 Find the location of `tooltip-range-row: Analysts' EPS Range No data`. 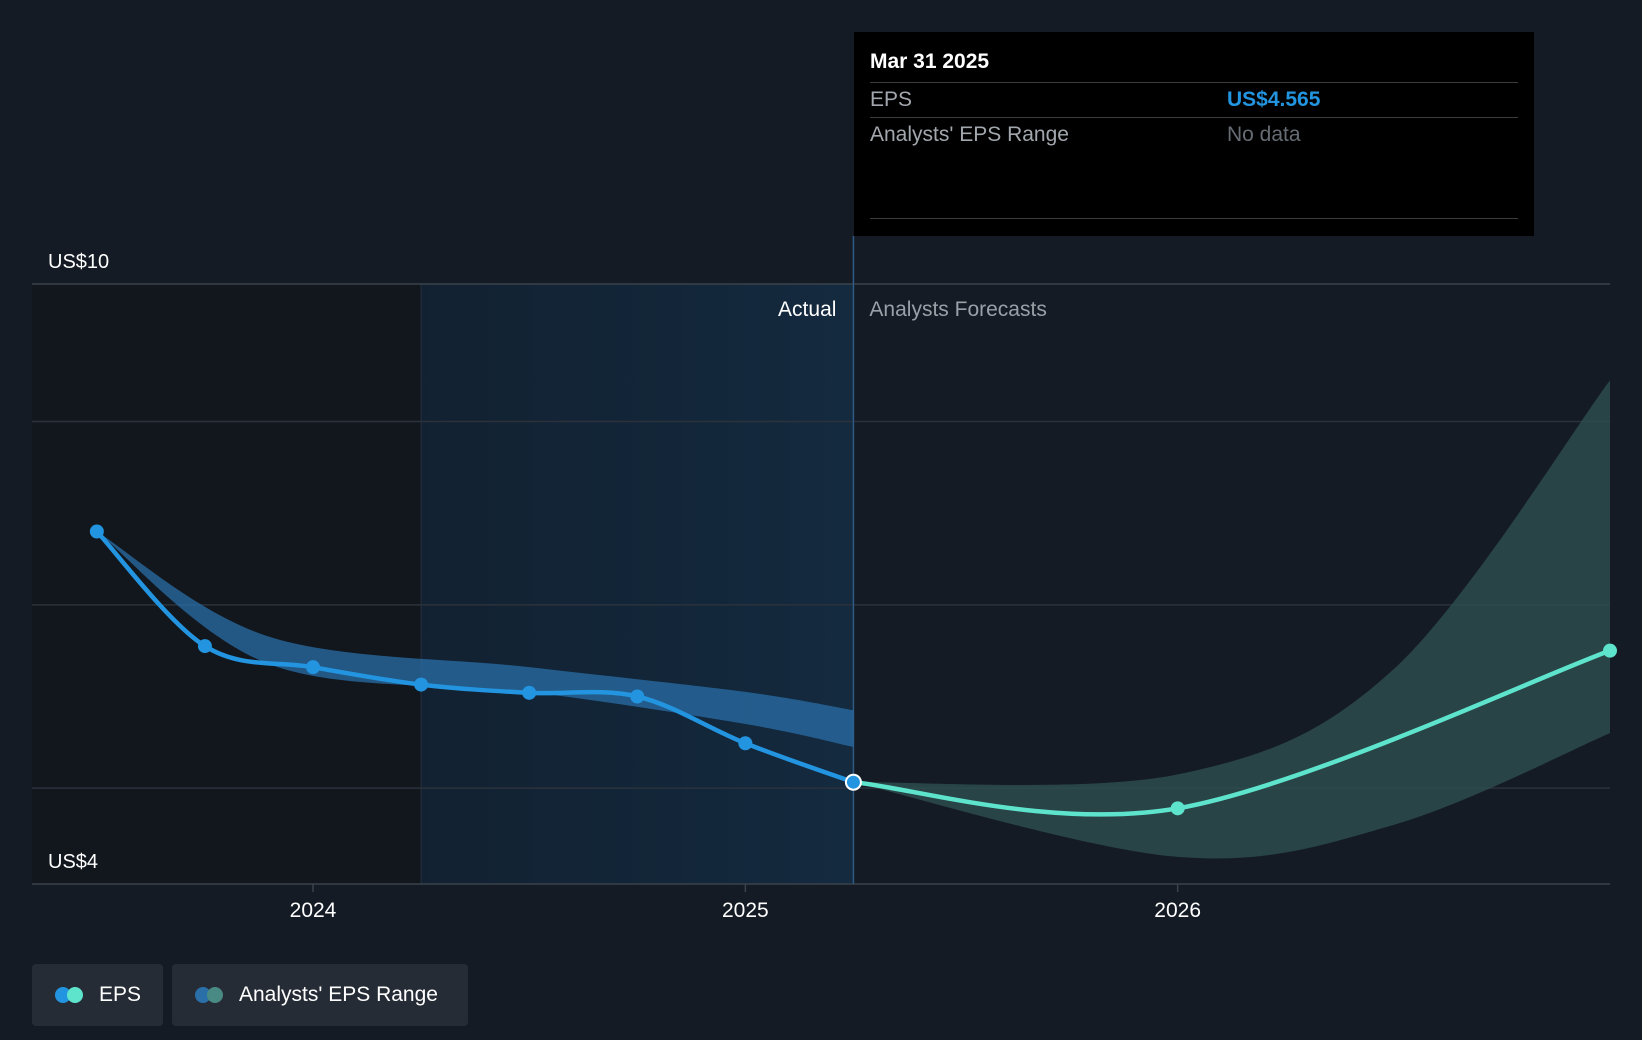

tooltip-range-row: Analysts' EPS Range No data is located at coordinates (1194, 135).